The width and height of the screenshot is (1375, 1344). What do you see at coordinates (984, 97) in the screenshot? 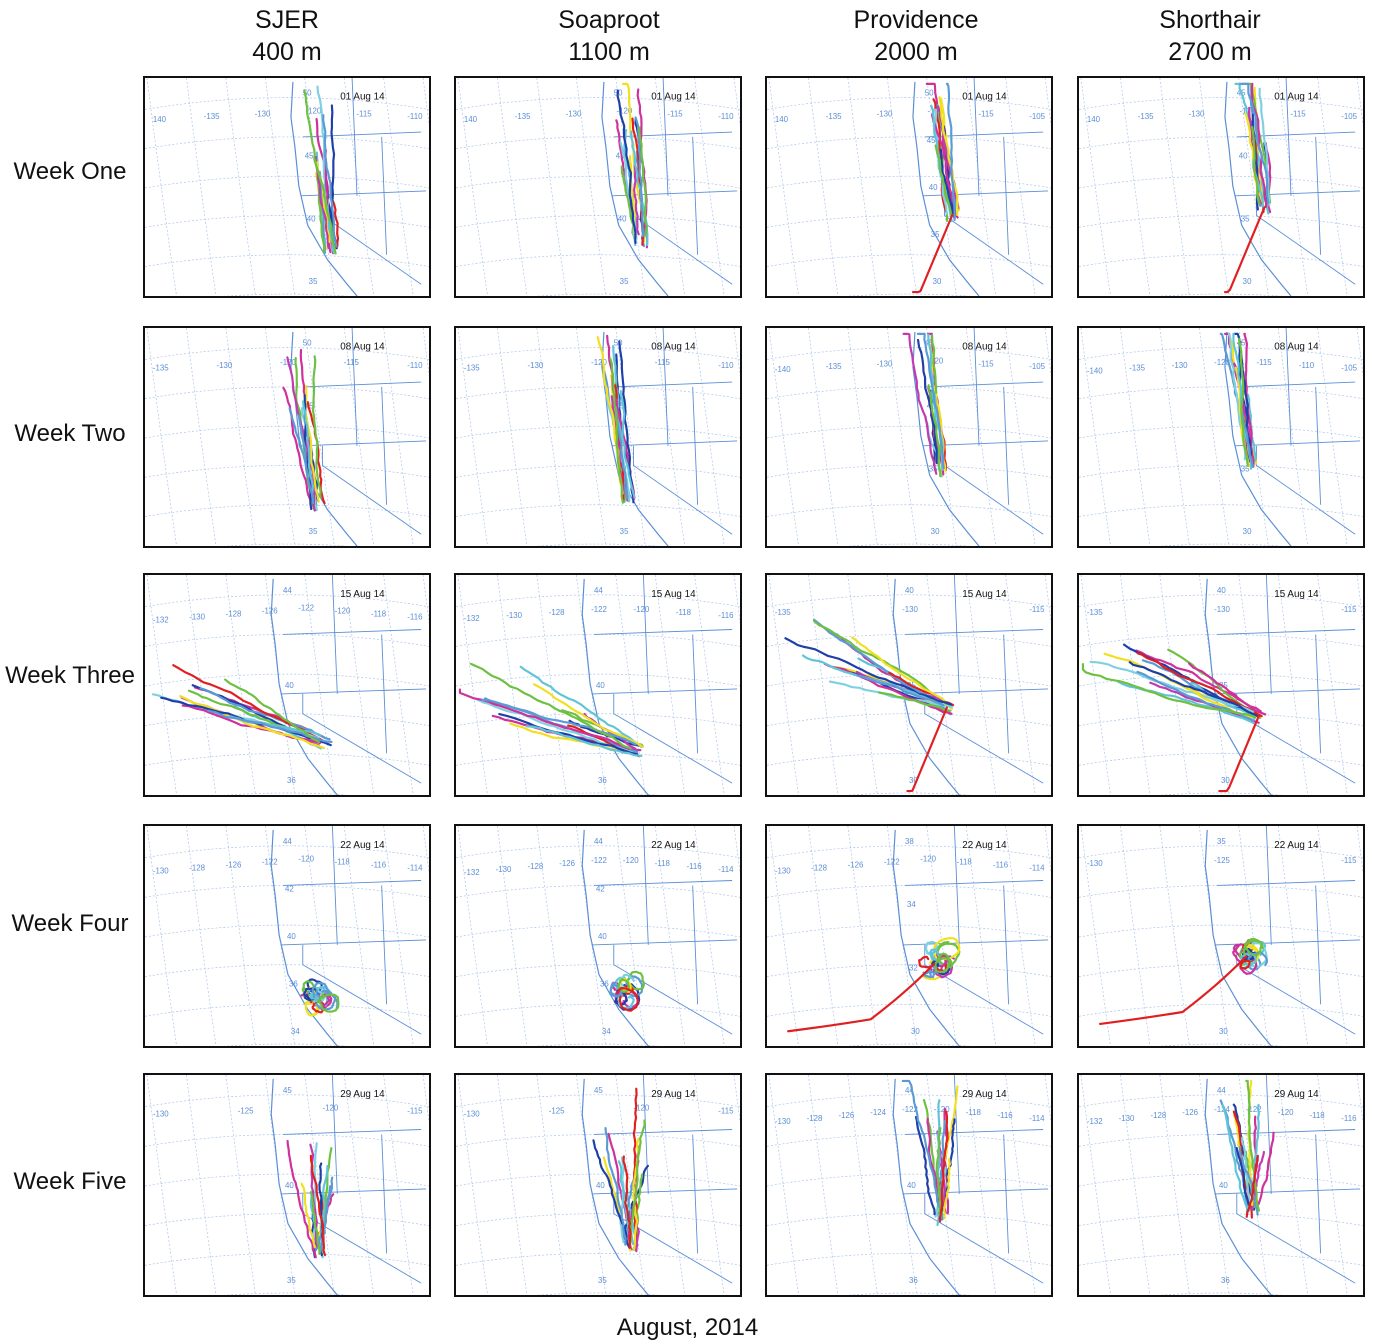
I see `panel-date-label: 01 Aug 14` at bounding box center [984, 97].